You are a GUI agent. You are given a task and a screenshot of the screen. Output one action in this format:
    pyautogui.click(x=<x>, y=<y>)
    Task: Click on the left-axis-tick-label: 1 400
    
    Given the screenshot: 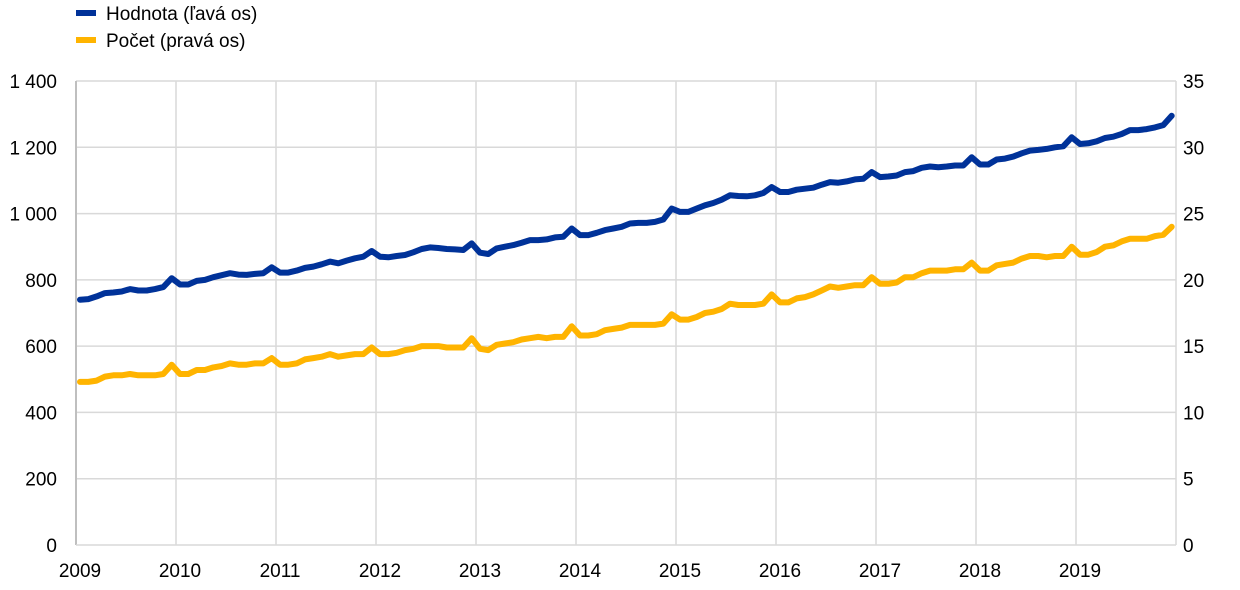 What is the action you would take?
    pyautogui.click(x=33, y=82)
    